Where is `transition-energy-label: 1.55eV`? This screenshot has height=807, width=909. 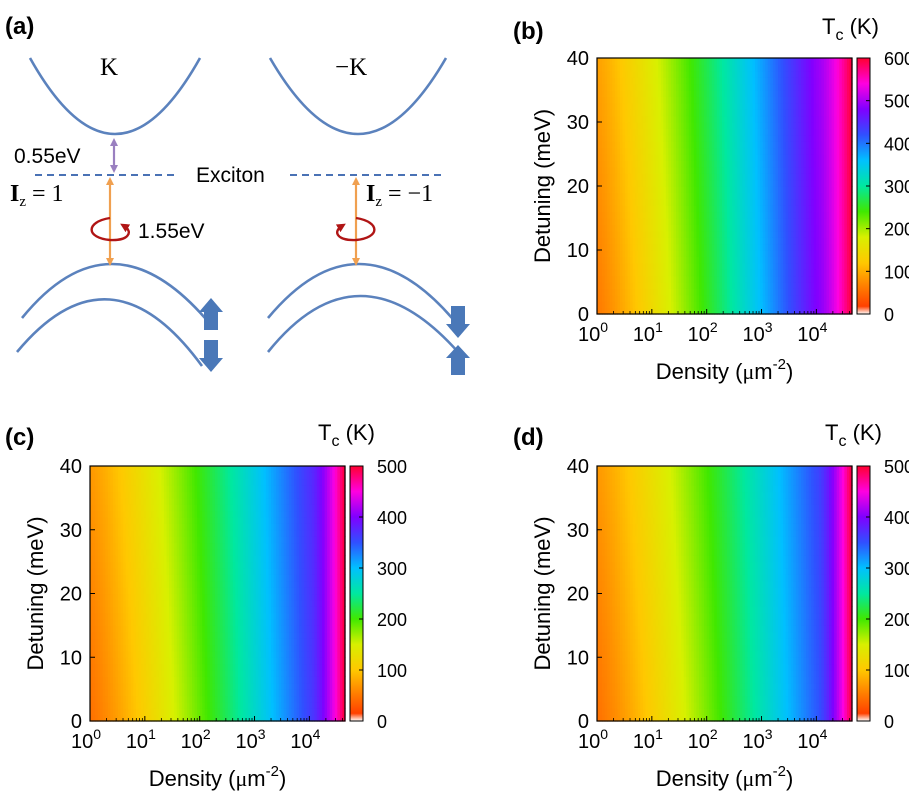
transition-energy-label: 1.55eV is located at coordinates (171, 231).